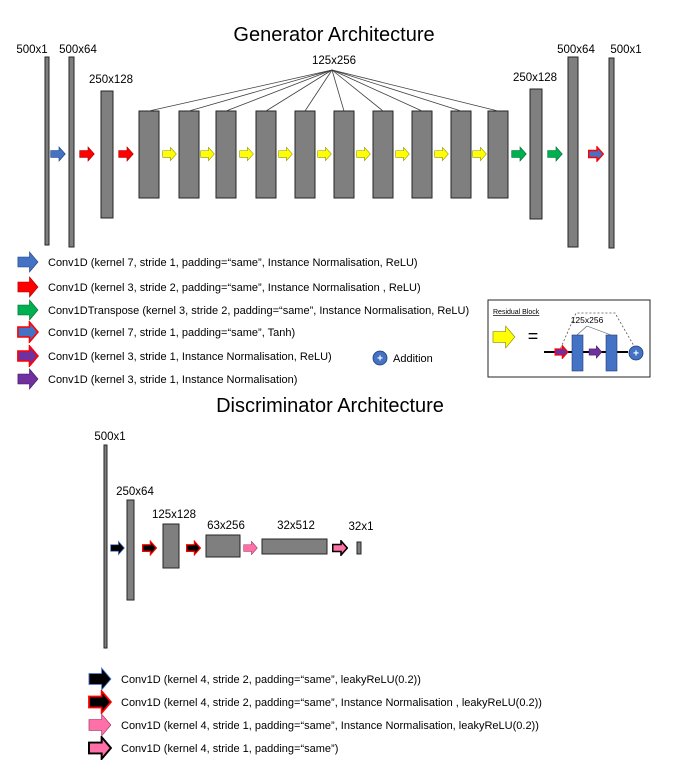 This screenshot has width=687, height=771. I want to click on gen-up1-bar, so click(536, 154).